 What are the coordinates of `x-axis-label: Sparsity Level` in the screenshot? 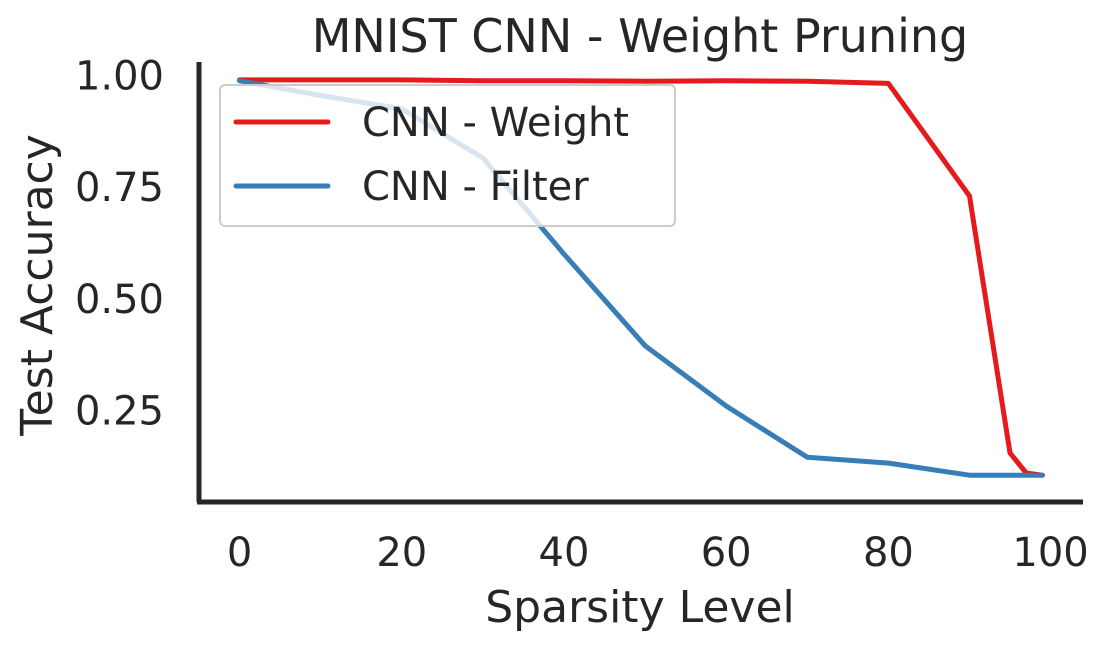 It's located at (639, 607).